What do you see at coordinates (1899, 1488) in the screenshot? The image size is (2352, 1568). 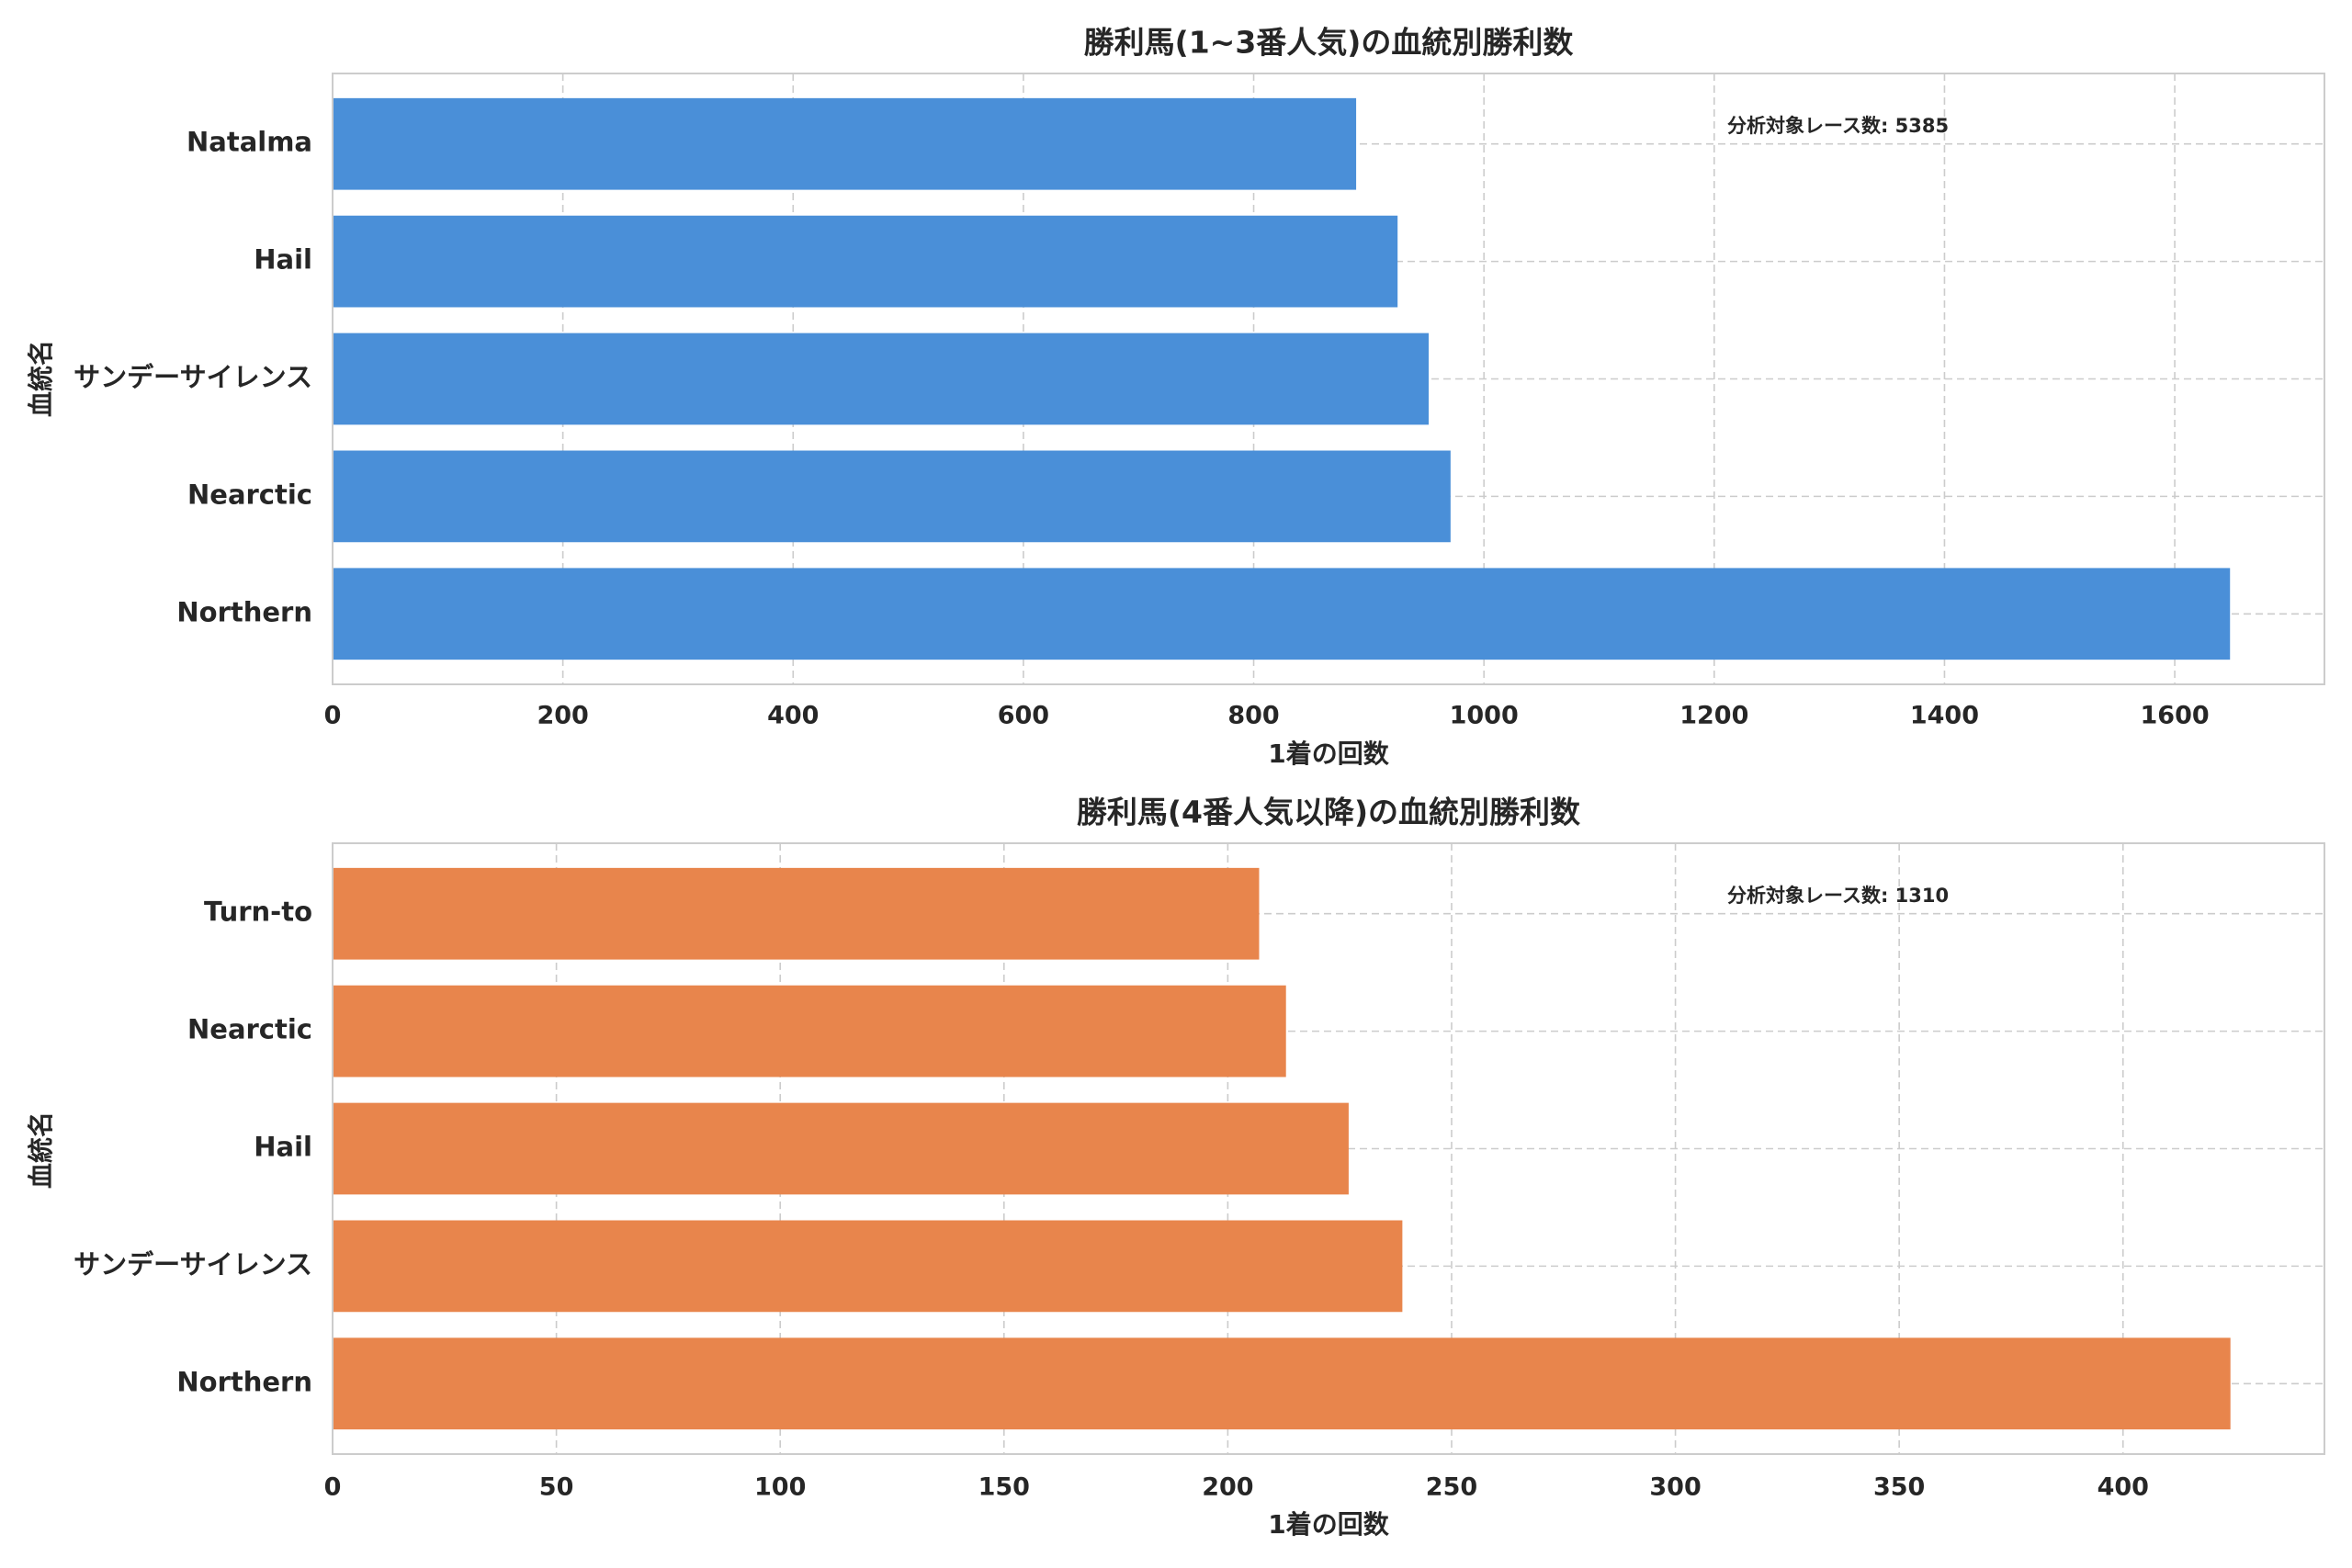 I see `x-tick-label: 350` at bounding box center [1899, 1488].